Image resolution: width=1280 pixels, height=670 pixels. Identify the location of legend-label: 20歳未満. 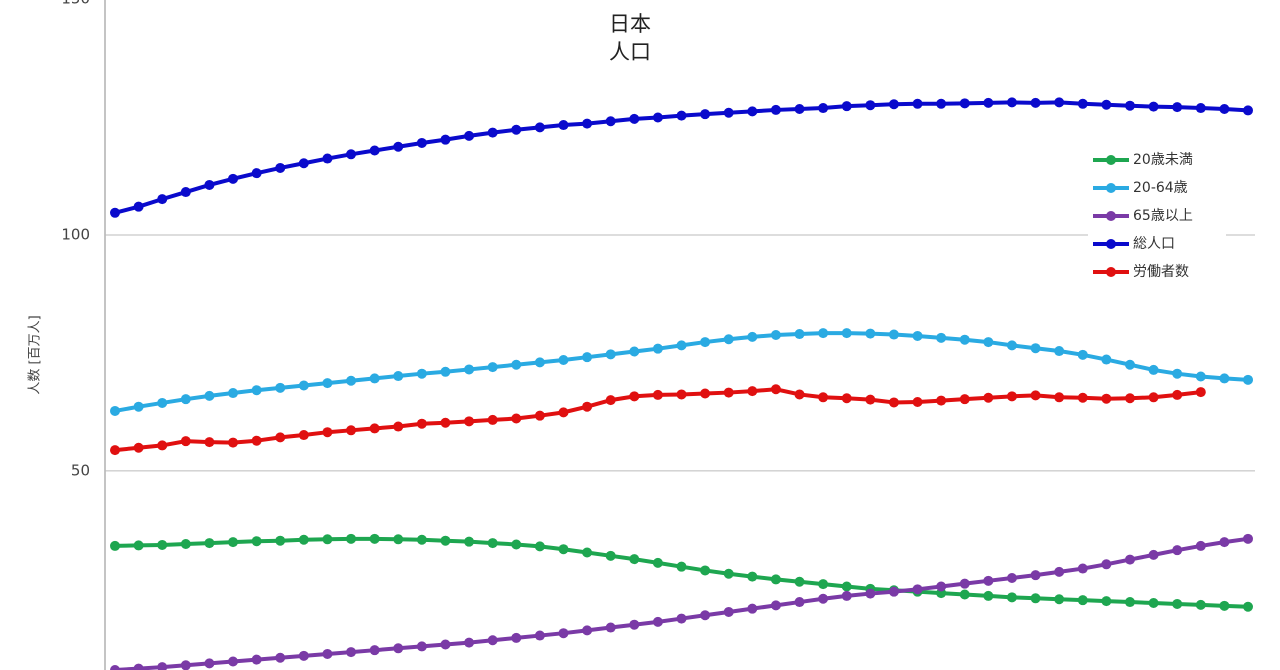
(1163, 160).